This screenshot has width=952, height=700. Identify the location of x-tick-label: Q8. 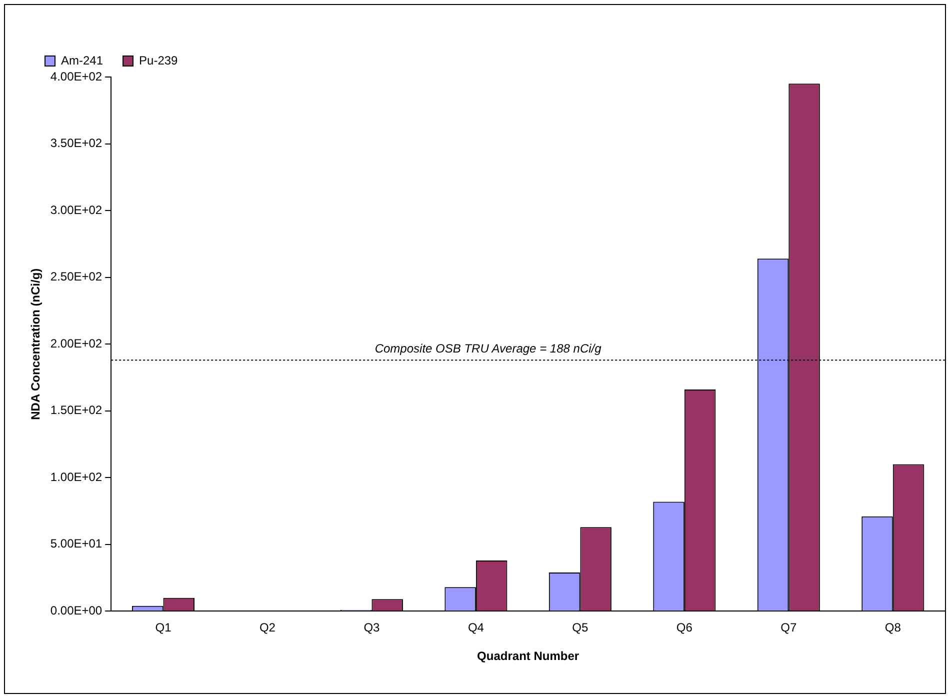
(893, 627).